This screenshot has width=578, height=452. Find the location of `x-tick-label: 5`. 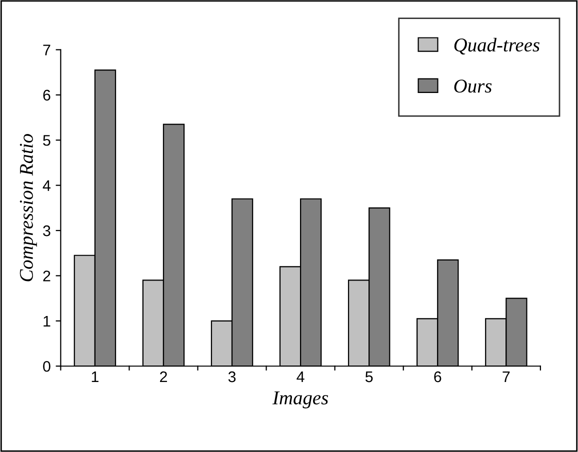

x-tick-label: 5 is located at coordinates (369, 377).